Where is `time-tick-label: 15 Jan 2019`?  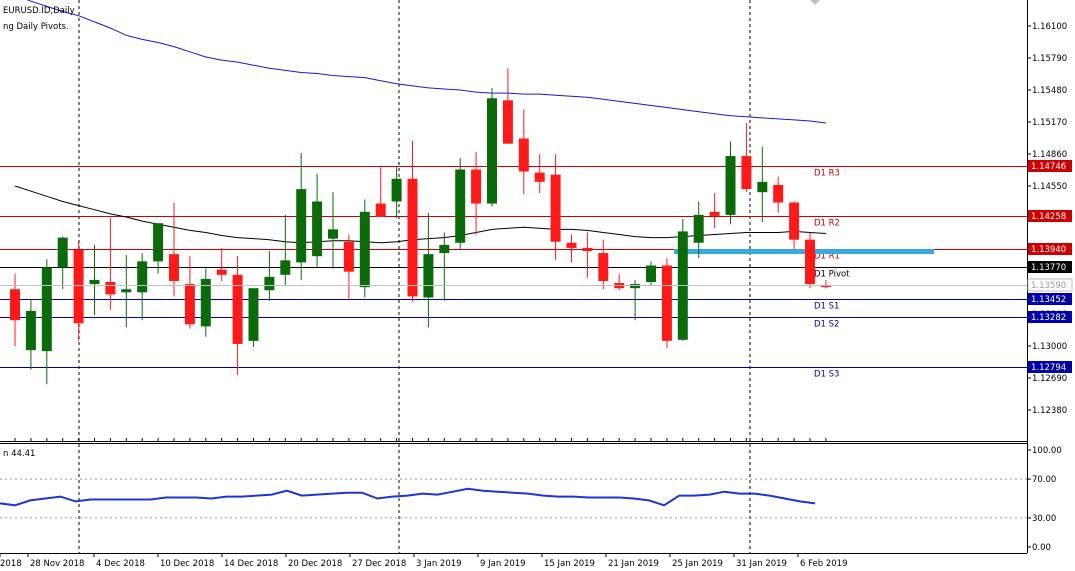 time-tick-label: 15 Jan 2019 is located at coordinates (569, 564).